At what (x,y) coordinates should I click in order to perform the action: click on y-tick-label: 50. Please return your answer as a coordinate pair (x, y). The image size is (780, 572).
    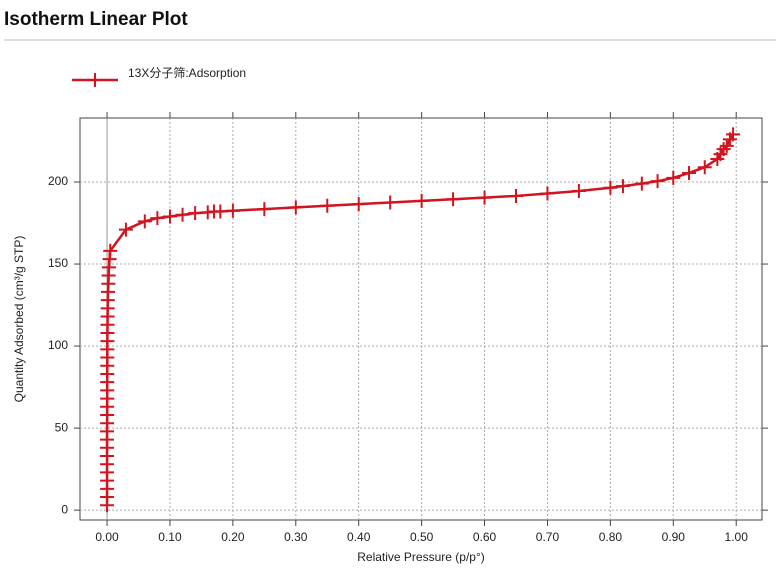
    Looking at the image, I should click on (62, 427).